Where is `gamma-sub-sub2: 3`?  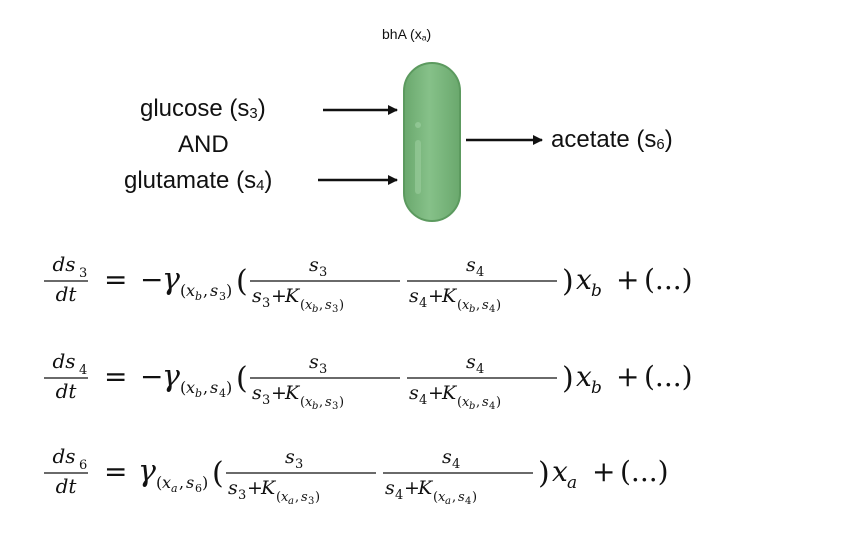 gamma-sub-sub2: 3 is located at coordinates (222, 296).